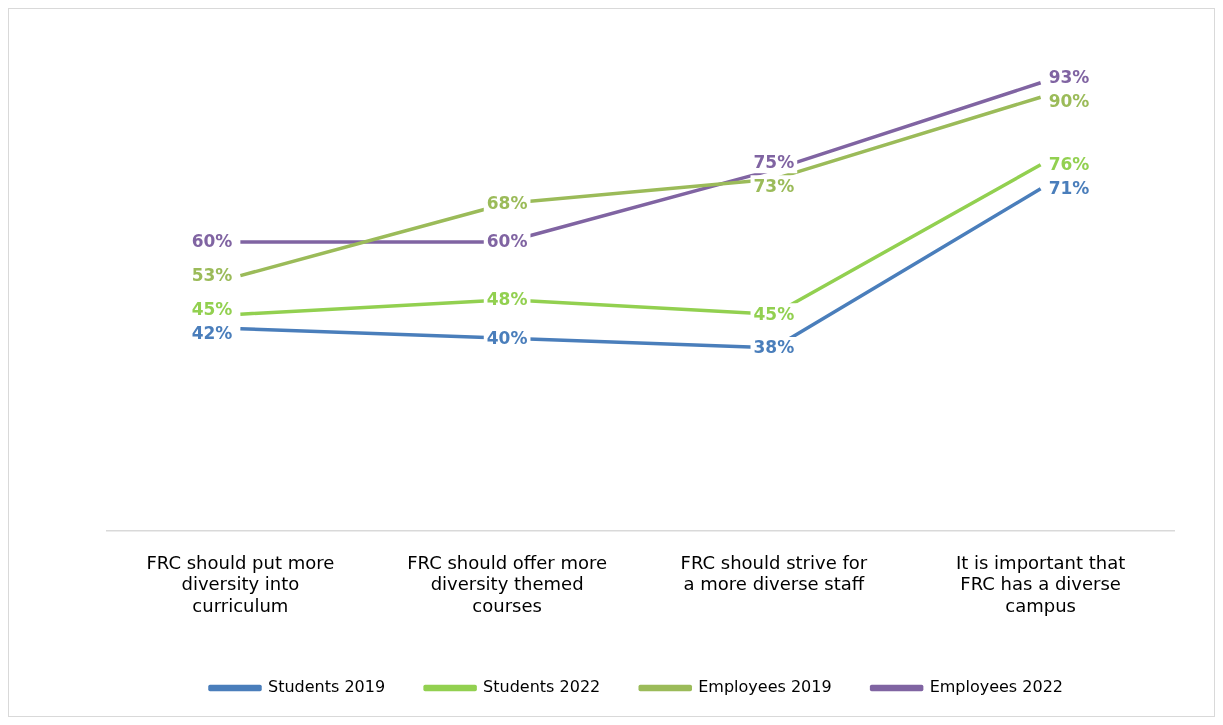  I want to click on data-label: 76%, so click(1069, 164).